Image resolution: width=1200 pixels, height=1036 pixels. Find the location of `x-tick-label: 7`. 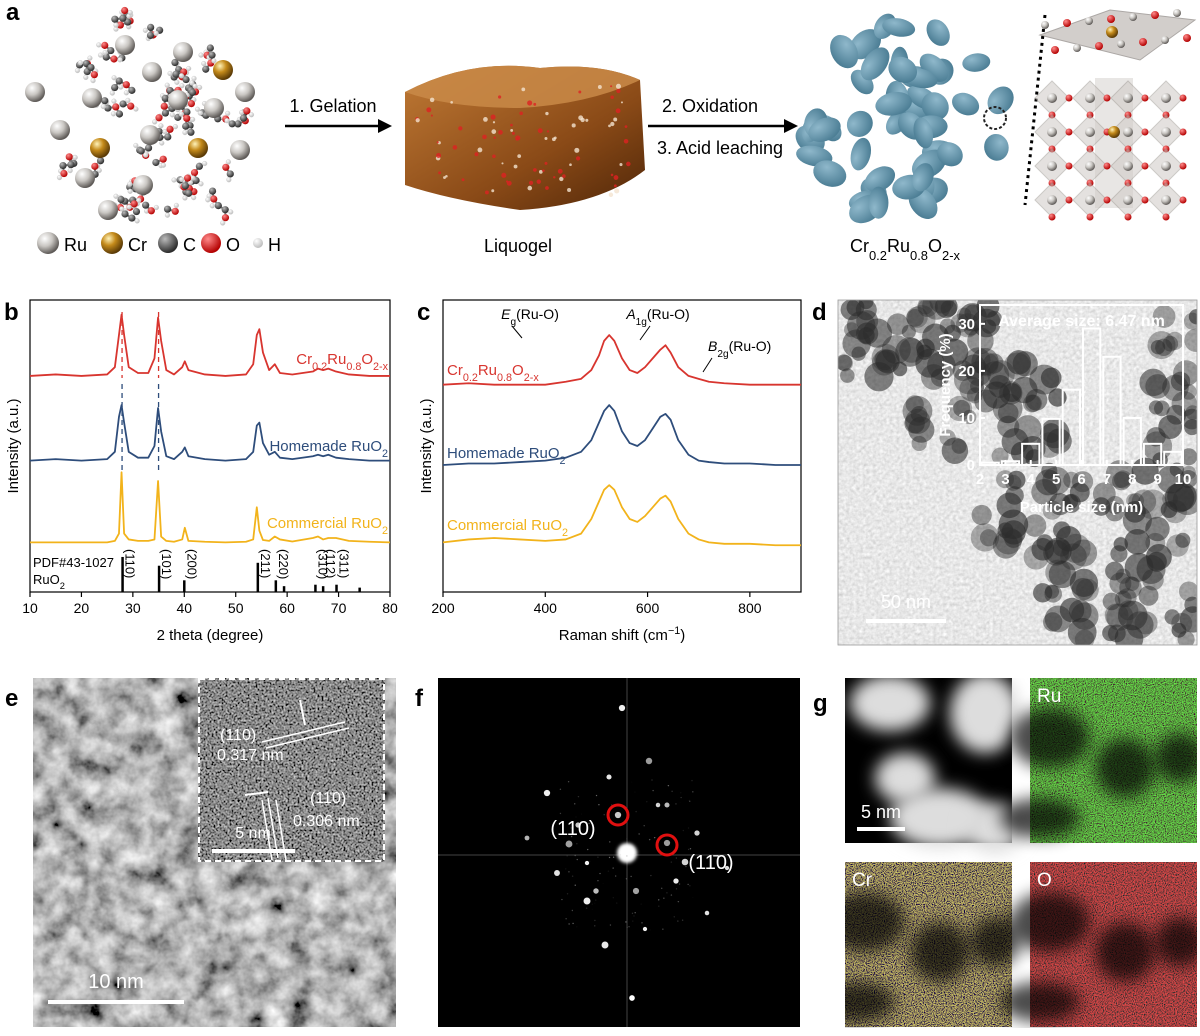

x-tick-label: 7 is located at coordinates (1107, 479).